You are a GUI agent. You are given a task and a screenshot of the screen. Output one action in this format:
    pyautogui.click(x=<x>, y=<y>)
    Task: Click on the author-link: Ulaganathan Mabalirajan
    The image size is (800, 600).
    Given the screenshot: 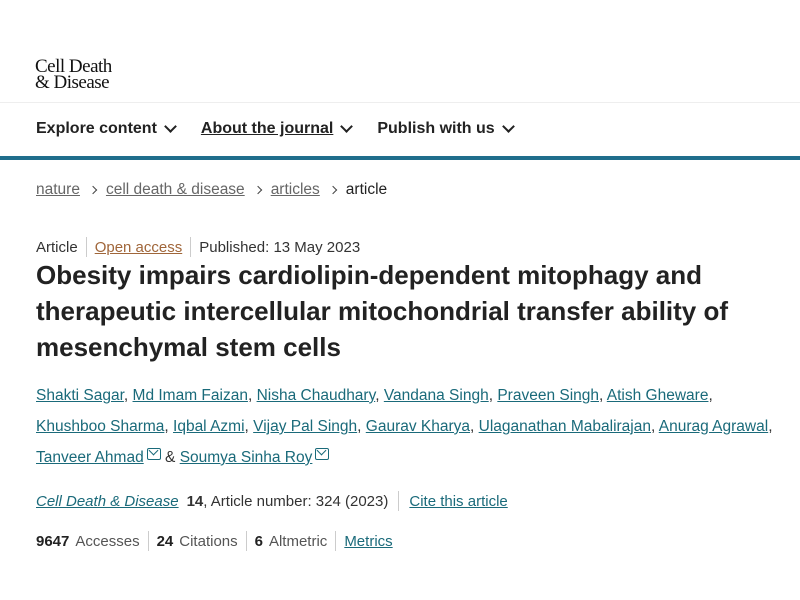 What is the action you would take?
    pyautogui.click(x=564, y=426)
    